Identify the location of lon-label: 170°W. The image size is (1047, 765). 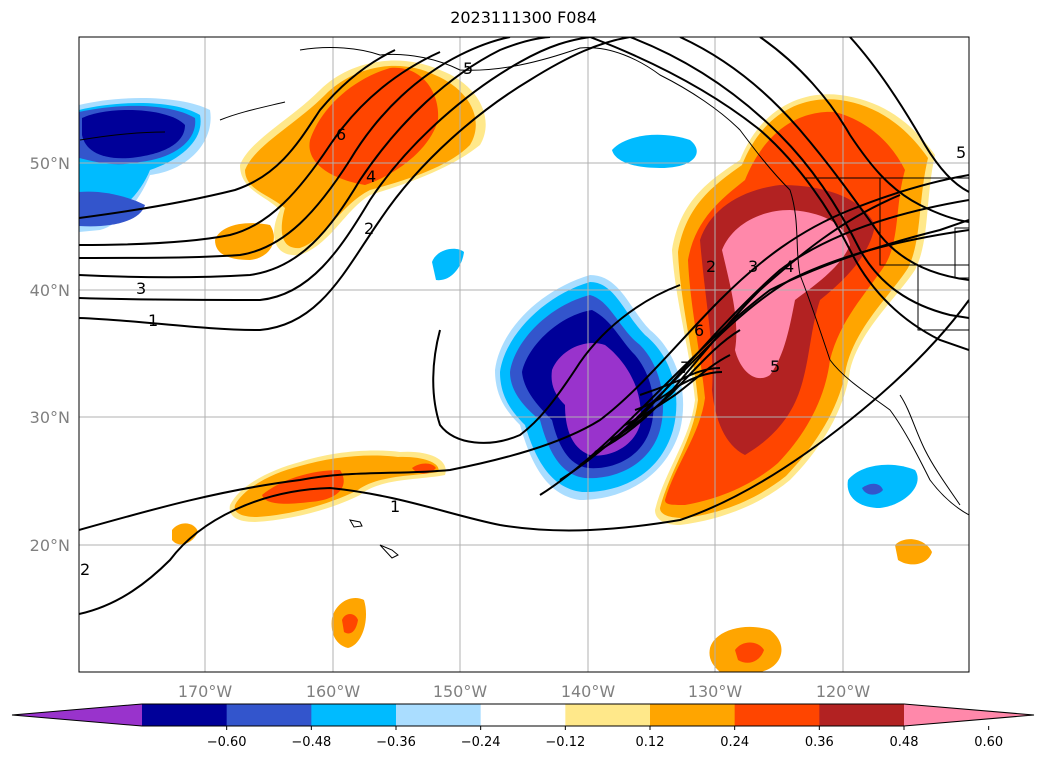
(205, 691).